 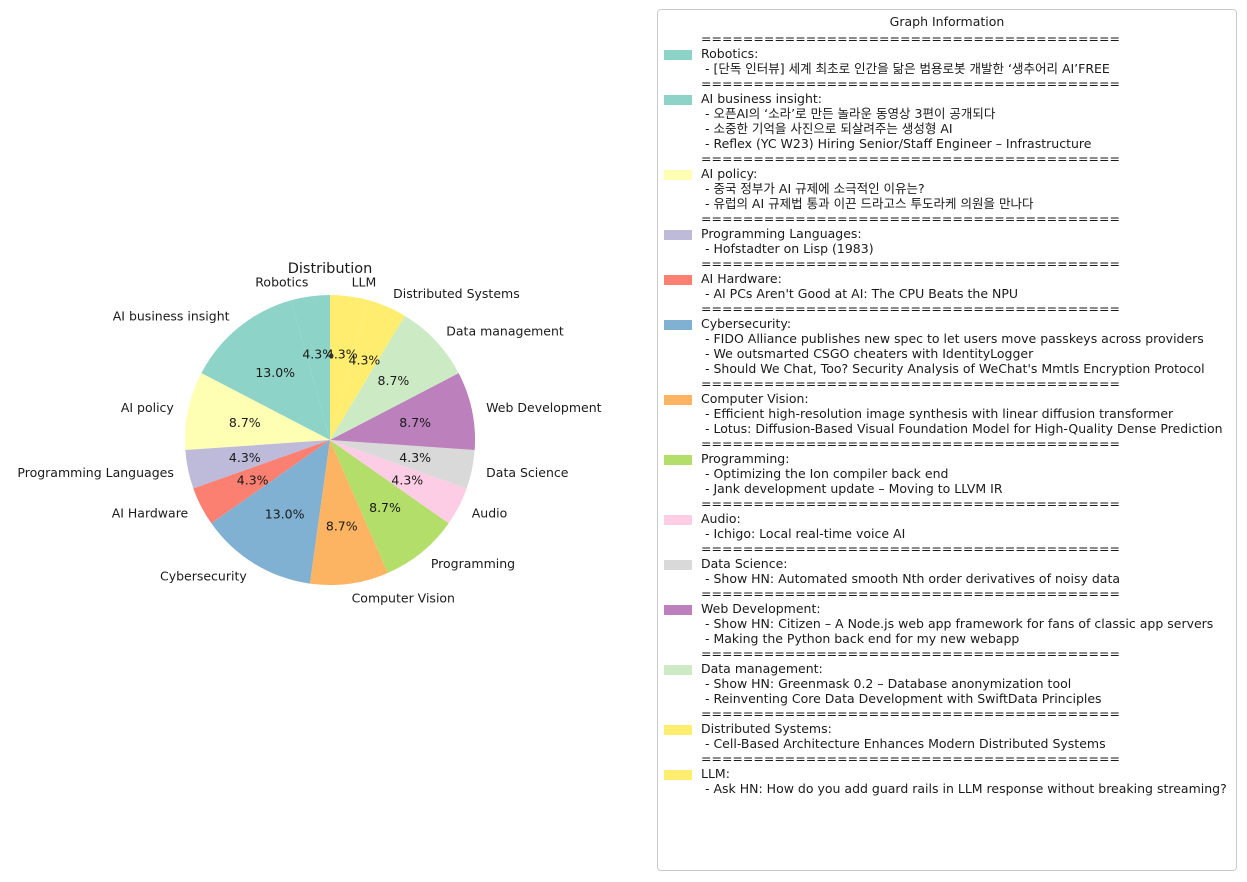 What do you see at coordinates (762, 668) in the screenshot?
I see `legend-category: Data management:` at bounding box center [762, 668].